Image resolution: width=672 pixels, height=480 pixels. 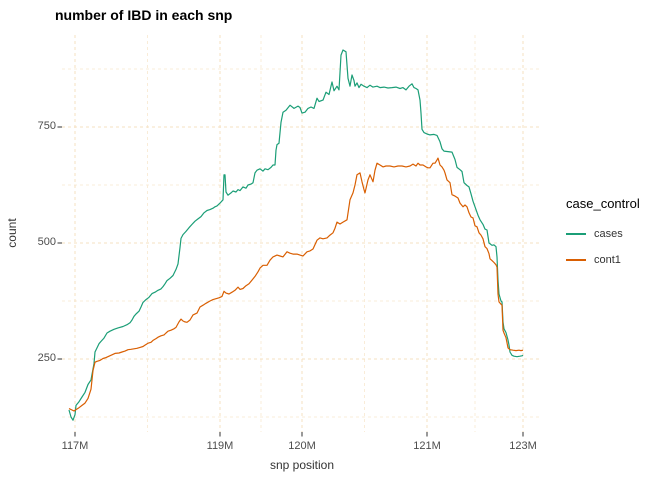 I want to click on y-tick-label: 500, so click(x=46, y=242).